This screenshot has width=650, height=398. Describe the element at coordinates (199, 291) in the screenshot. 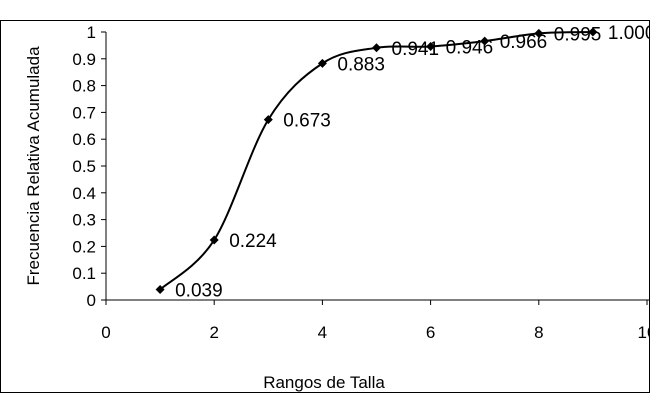

I see `data-label: 0.039` at that location.